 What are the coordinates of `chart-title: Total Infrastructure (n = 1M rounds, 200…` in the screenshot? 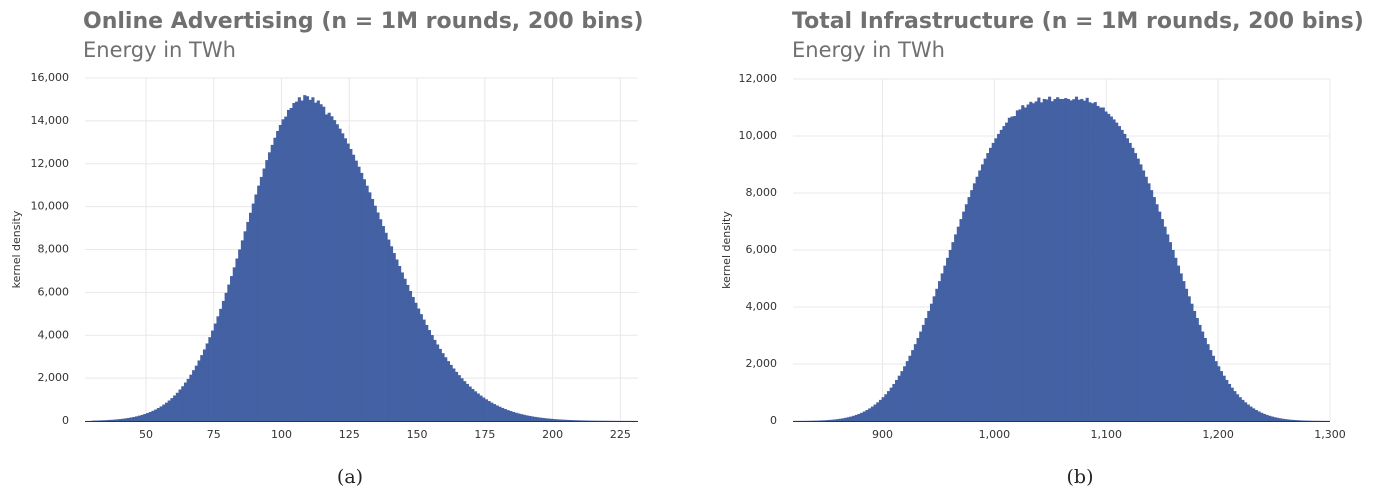 It's located at (1078, 21).